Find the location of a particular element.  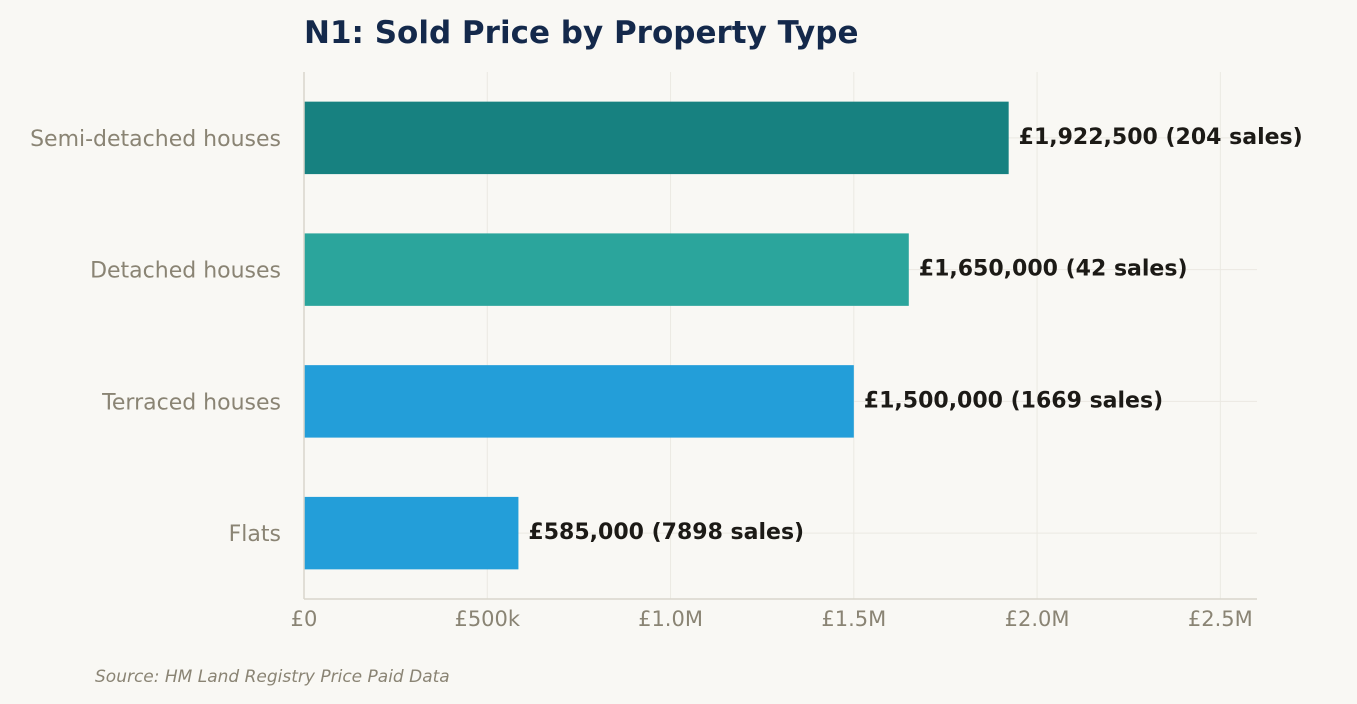

category-label: Detached houses is located at coordinates (185, 271).